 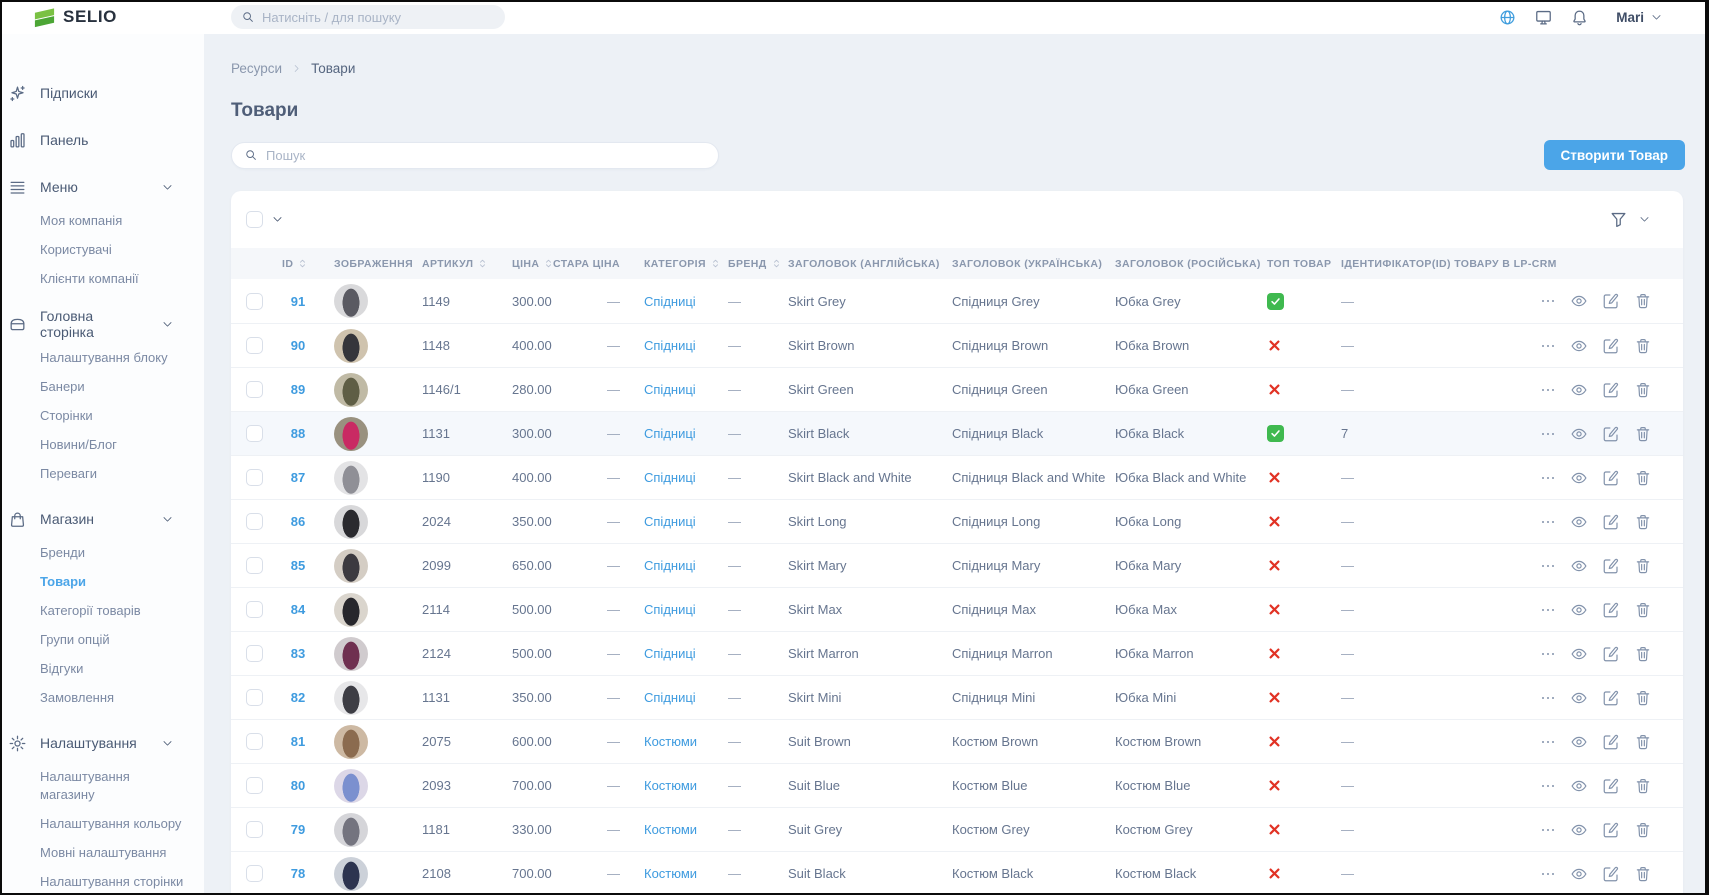 What do you see at coordinates (1543, 17) in the screenshot?
I see `monitor-icon` at bounding box center [1543, 17].